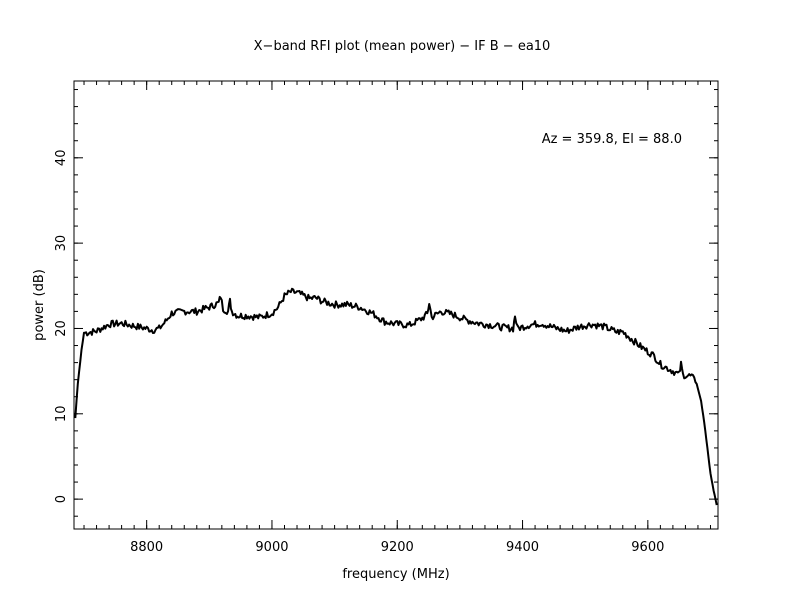 This screenshot has width=792, height=612. What do you see at coordinates (61, 499) in the screenshot?
I see `y-tick-label: 0` at bounding box center [61, 499].